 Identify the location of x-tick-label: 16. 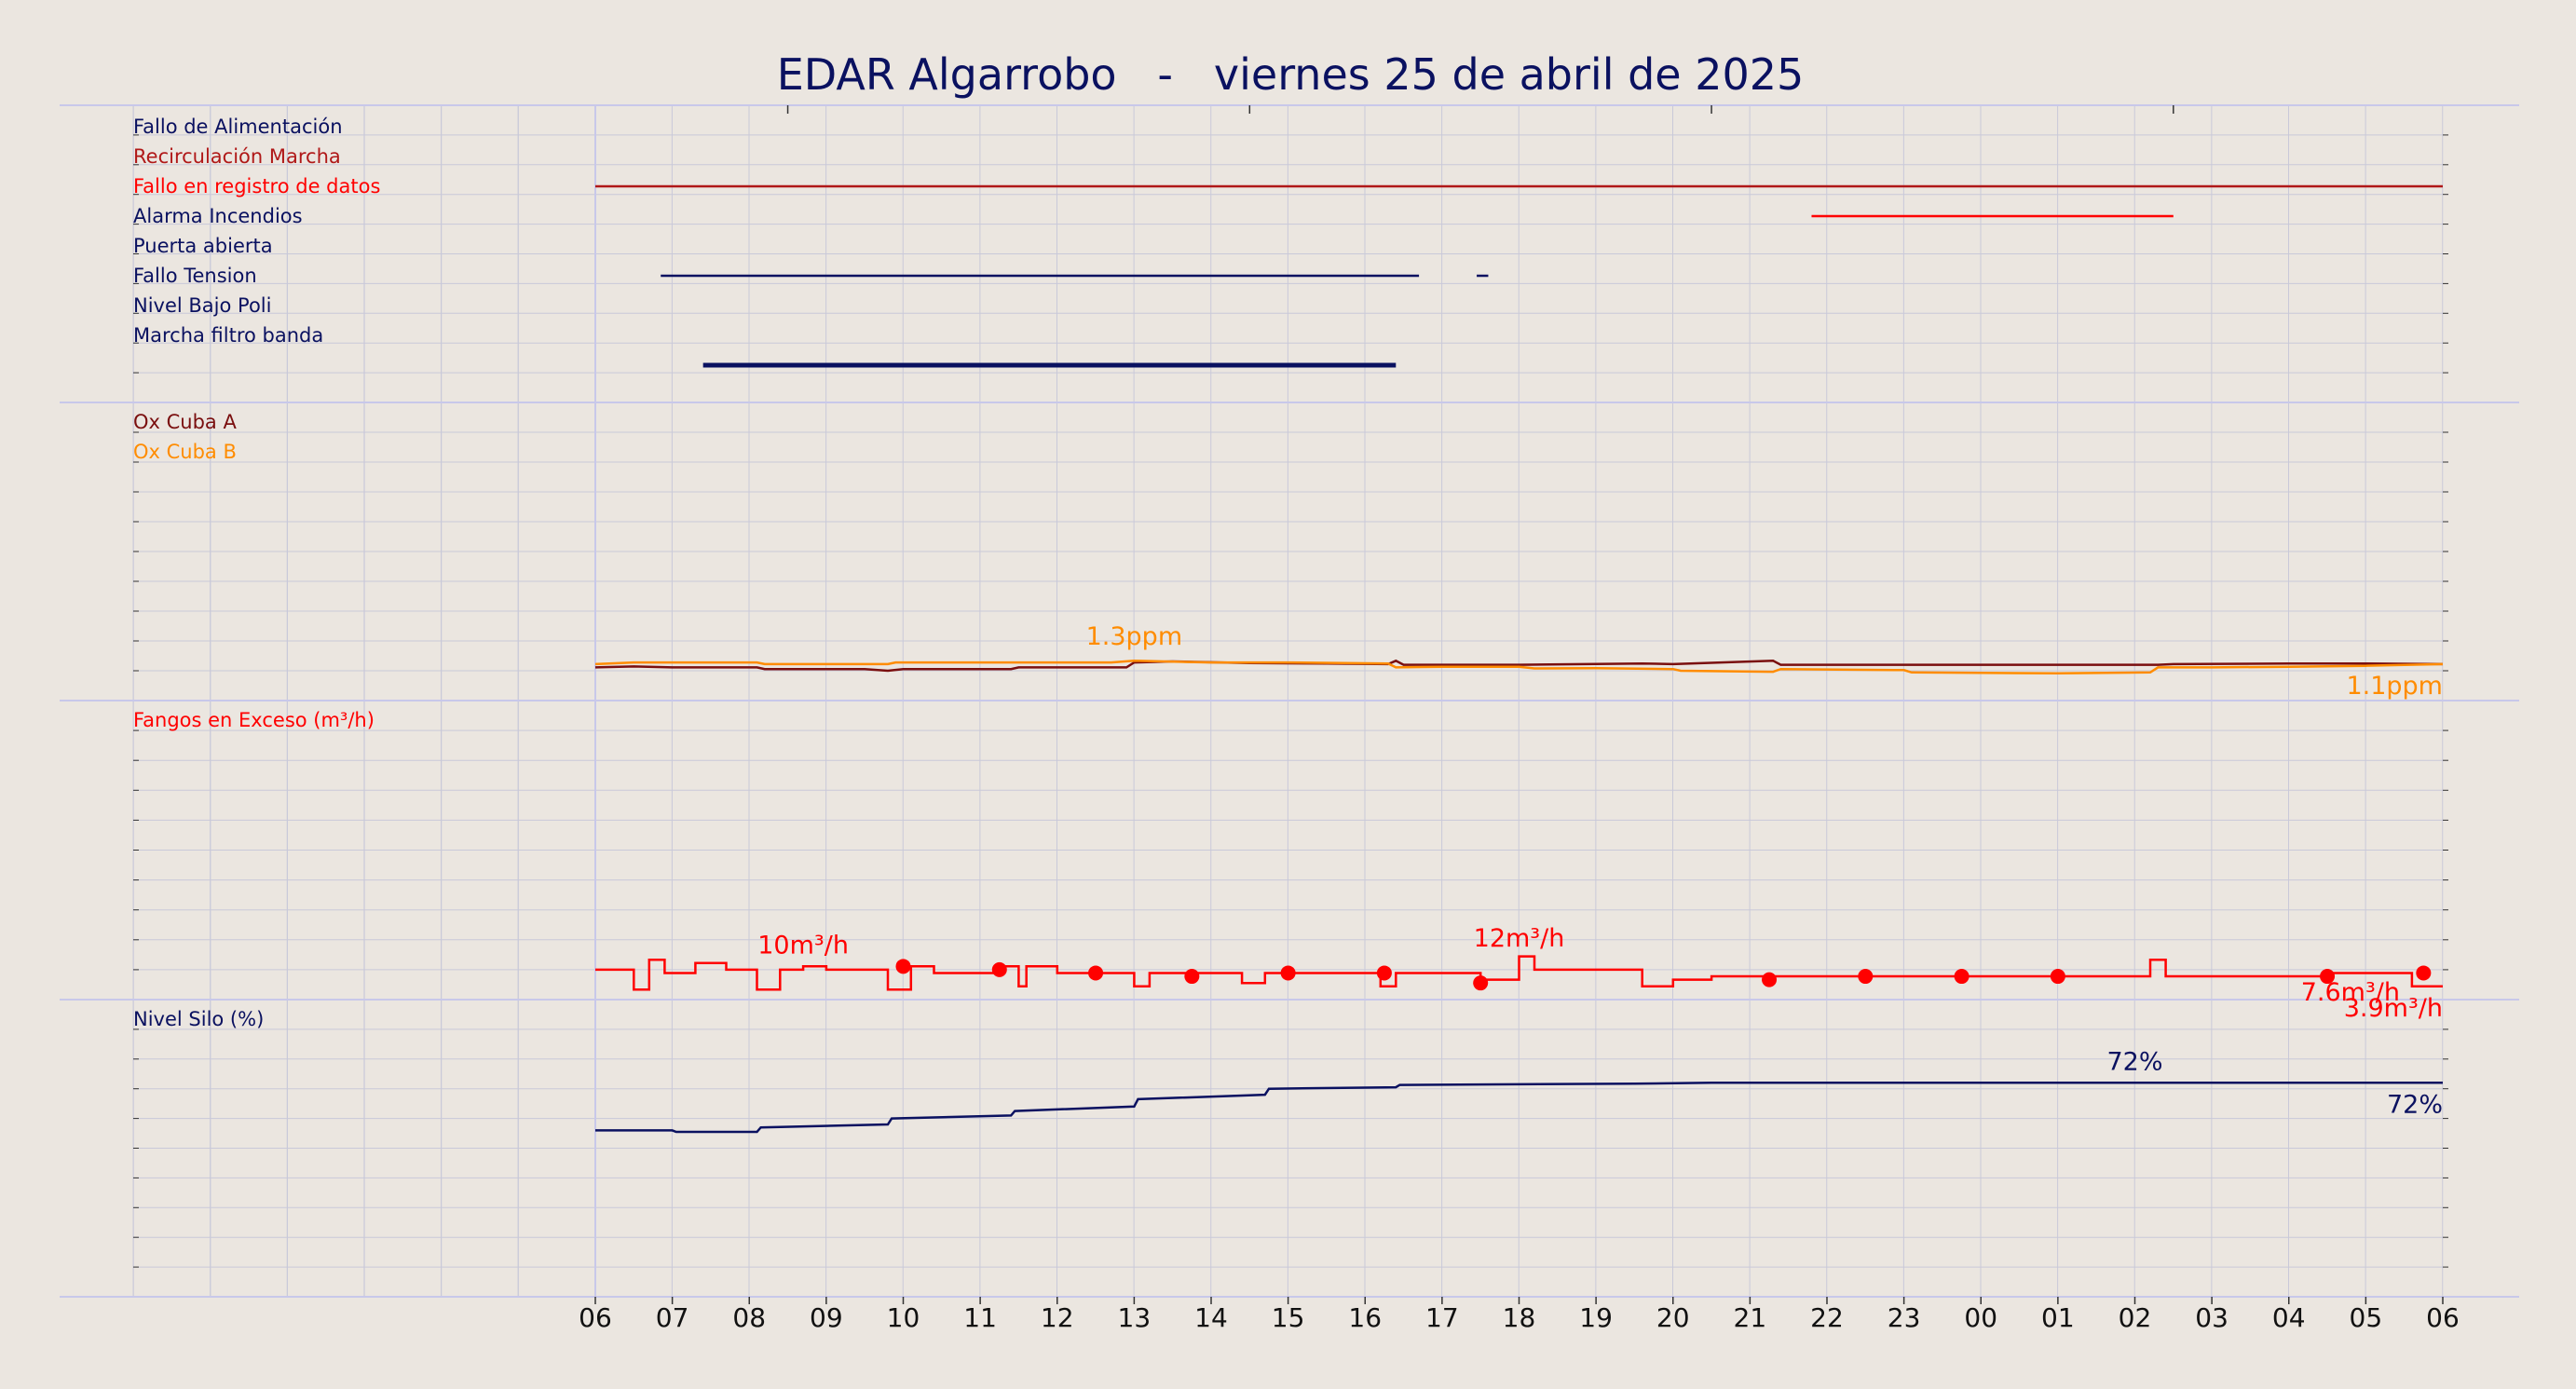
(1365, 1317).